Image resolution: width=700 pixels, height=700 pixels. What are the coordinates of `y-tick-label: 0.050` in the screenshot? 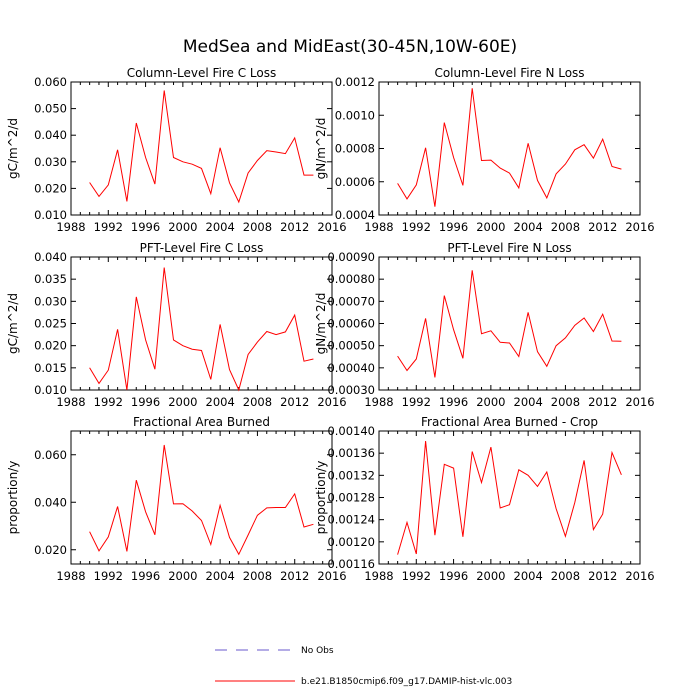 It's located at (50, 109).